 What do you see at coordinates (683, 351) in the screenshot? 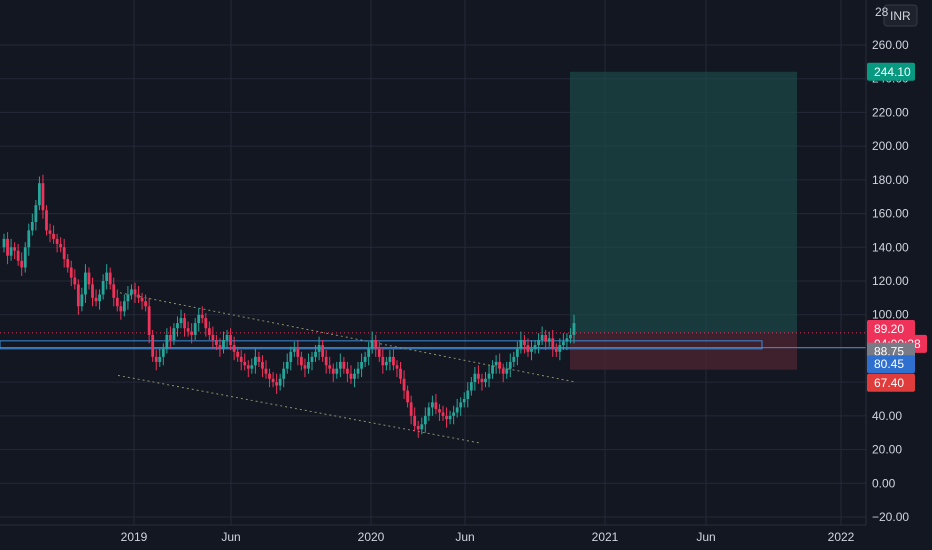
I see `stop-zone` at bounding box center [683, 351].